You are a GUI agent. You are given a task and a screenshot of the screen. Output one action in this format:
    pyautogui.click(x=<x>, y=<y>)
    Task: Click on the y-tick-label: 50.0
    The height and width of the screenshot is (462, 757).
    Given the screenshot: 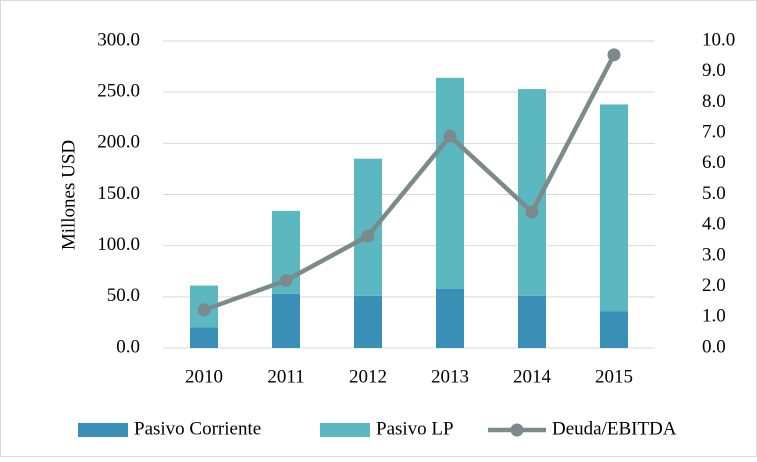 What is the action you would take?
    pyautogui.click(x=123, y=295)
    